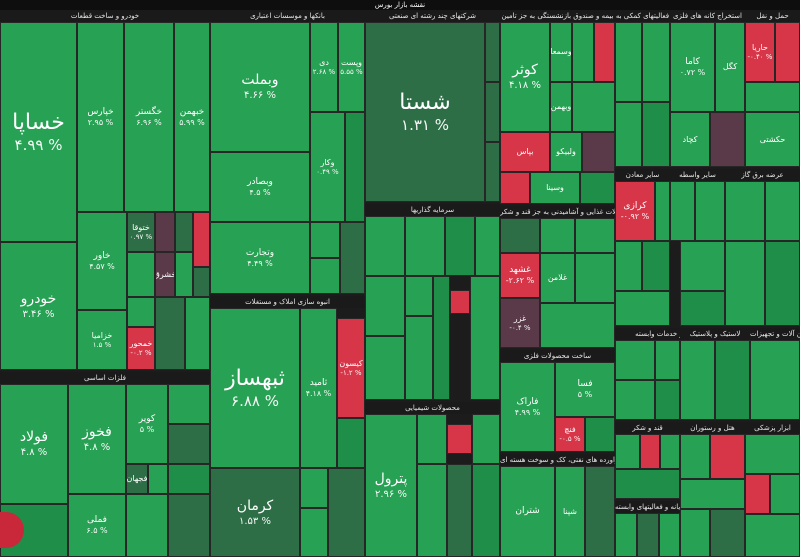 Image resolution: width=800 pixels, height=557 pixels. What do you see at coordinates (192, 117) in the screenshot?
I see `tile-khebahman: خبهمن ۵.۹۹ %` at bounding box center [192, 117].